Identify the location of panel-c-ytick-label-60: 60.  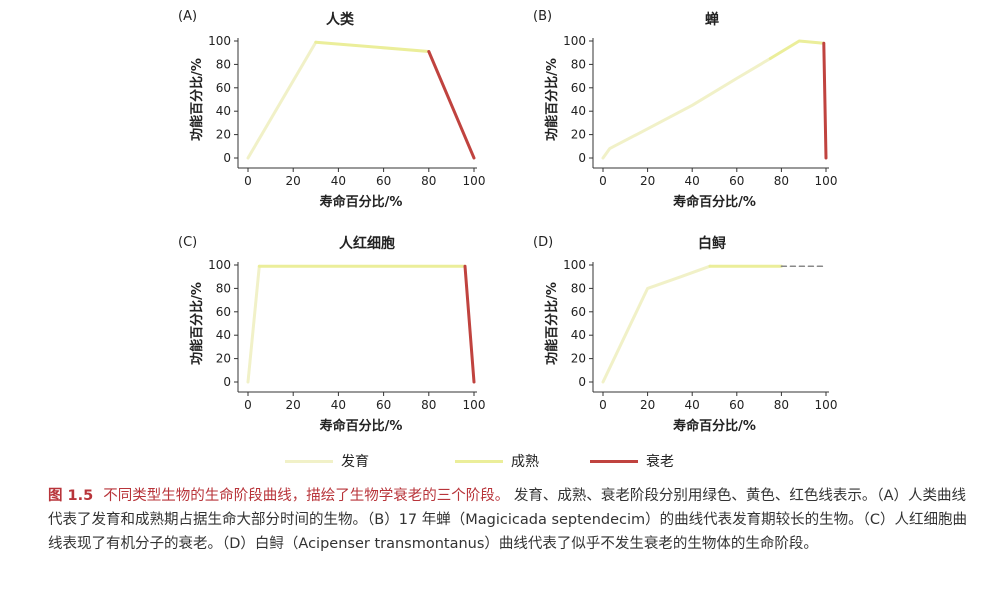
(223, 312).